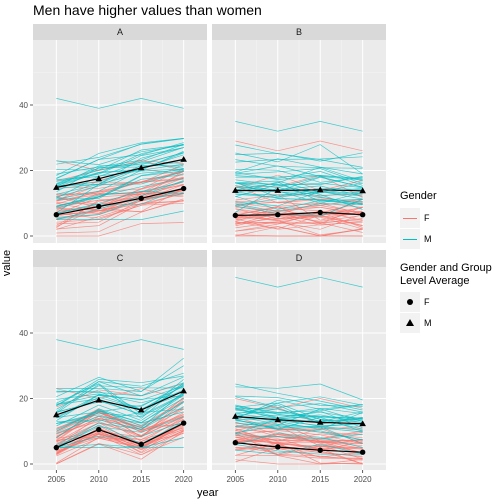 Image resolution: width=504 pixels, height=504 pixels. I want to click on legend-average-entry-f: F, so click(446, 302).